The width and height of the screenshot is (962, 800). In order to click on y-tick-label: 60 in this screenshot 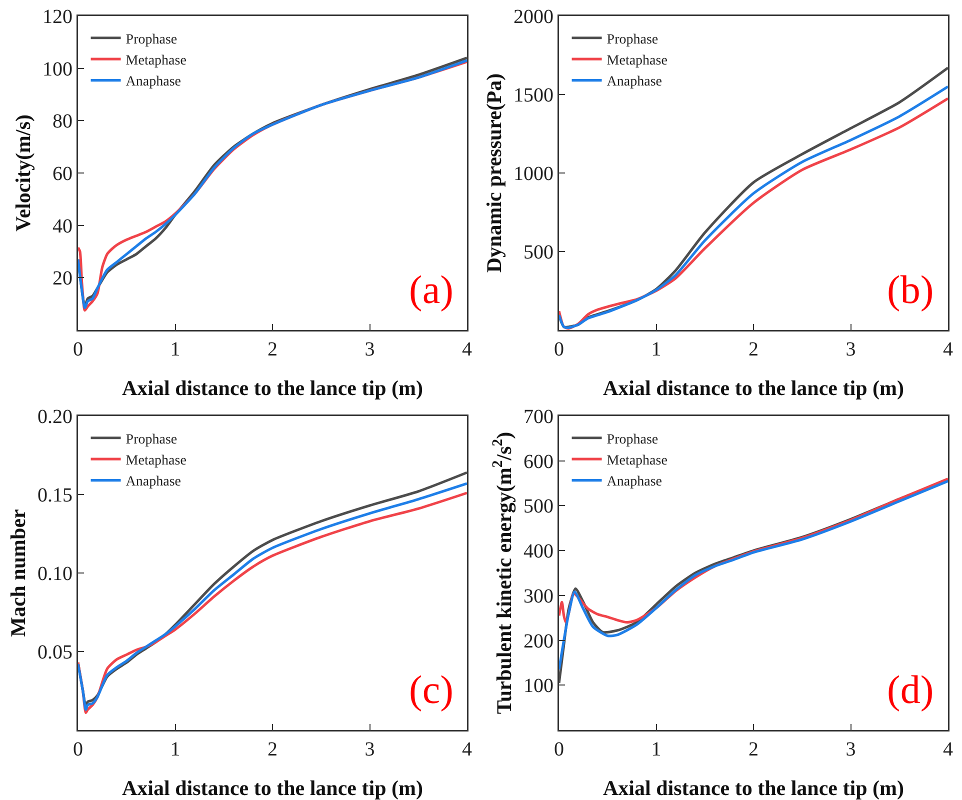, I will do `click(62, 174)`.